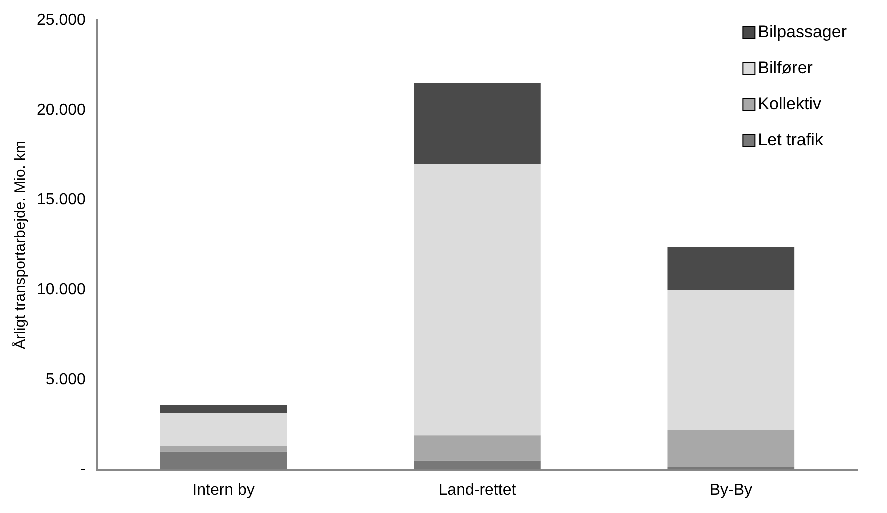  Describe the element at coordinates (731, 490) in the screenshot. I see `x-tick-label: By-By` at that location.